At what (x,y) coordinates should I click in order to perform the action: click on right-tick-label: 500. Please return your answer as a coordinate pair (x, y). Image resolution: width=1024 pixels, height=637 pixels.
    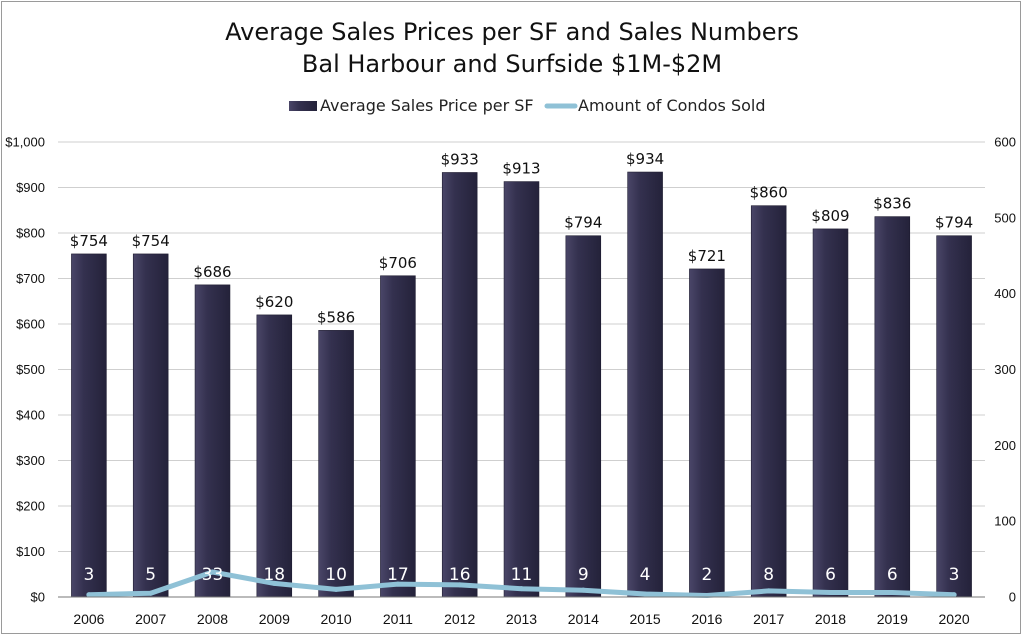
    Looking at the image, I should click on (1005, 217).